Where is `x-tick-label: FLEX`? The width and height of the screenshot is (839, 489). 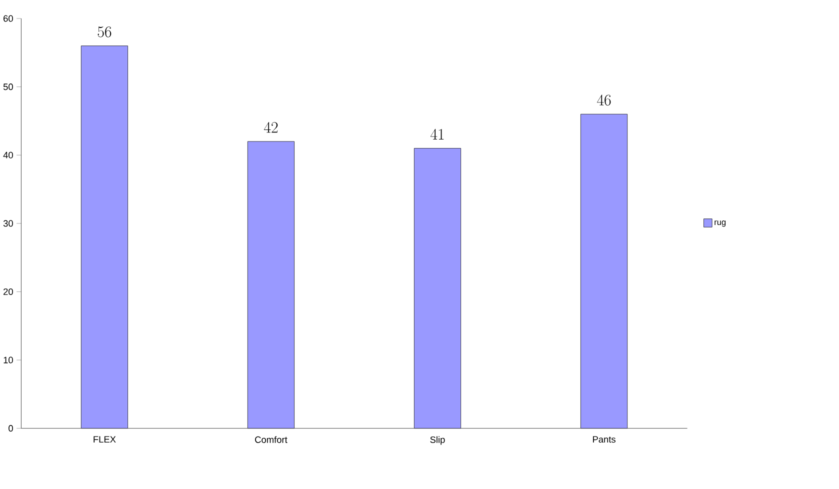
x-tick-label: FLEX is located at coordinates (105, 439).